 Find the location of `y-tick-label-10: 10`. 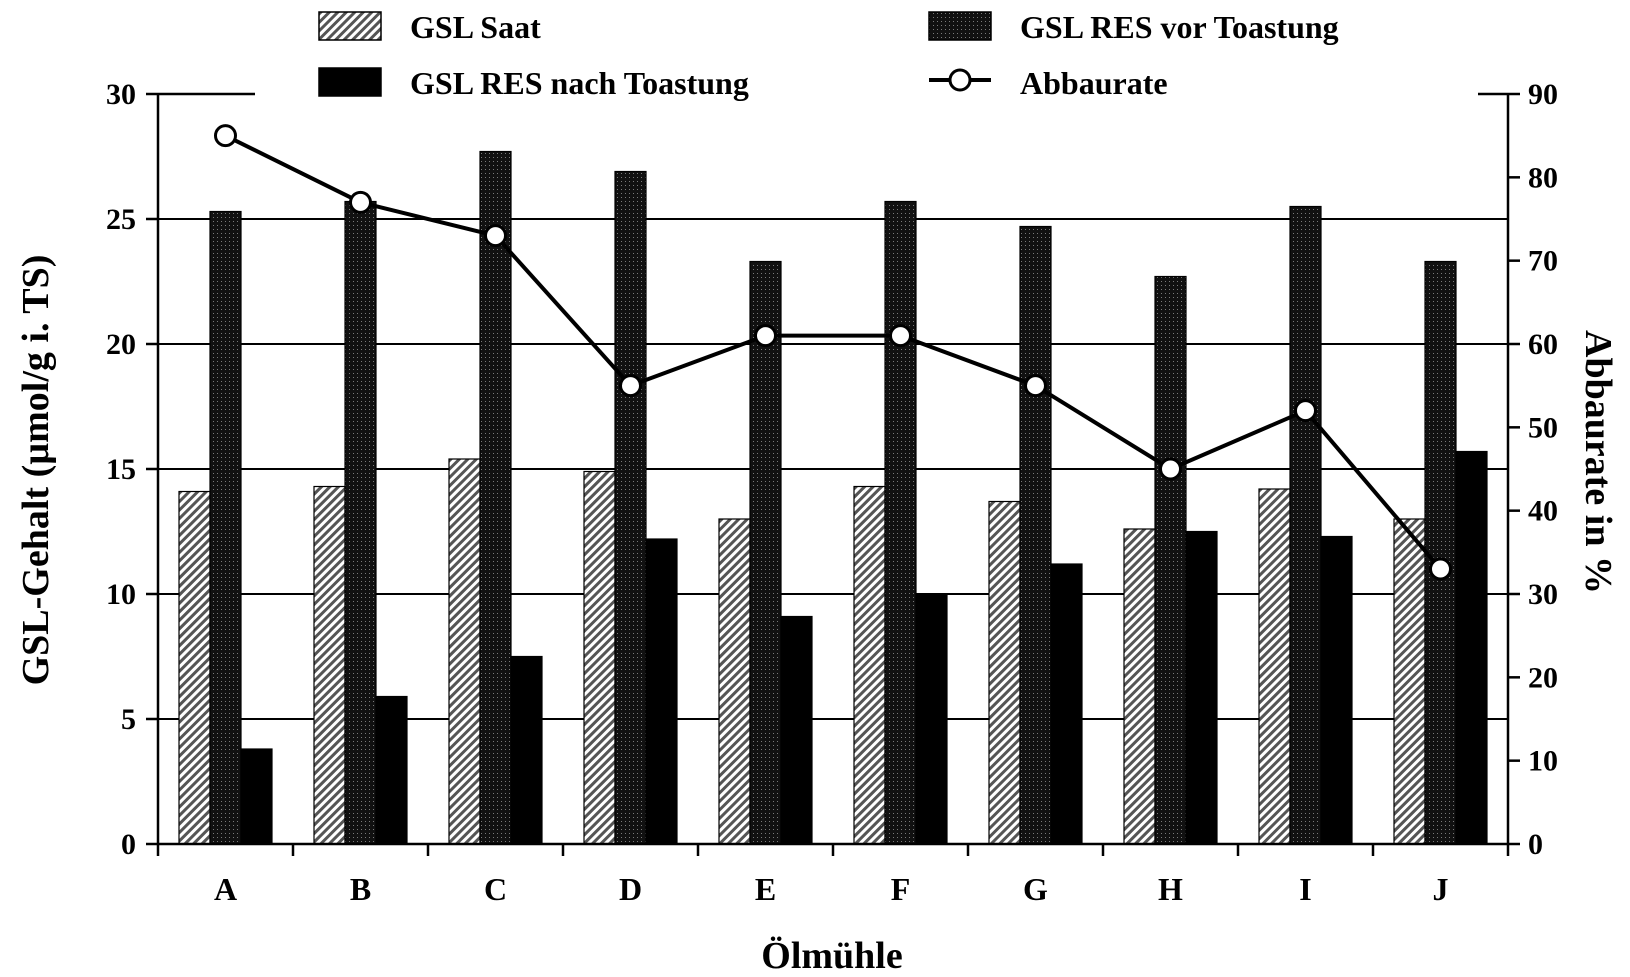

y-tick-label-10: 10 is located at coordinates (121, 594).